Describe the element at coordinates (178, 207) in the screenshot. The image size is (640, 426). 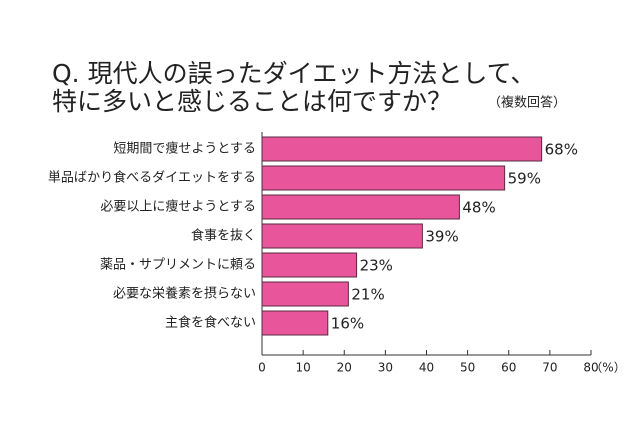
I see `y-tick-label: 必要以上に痩せようとする` at that location.